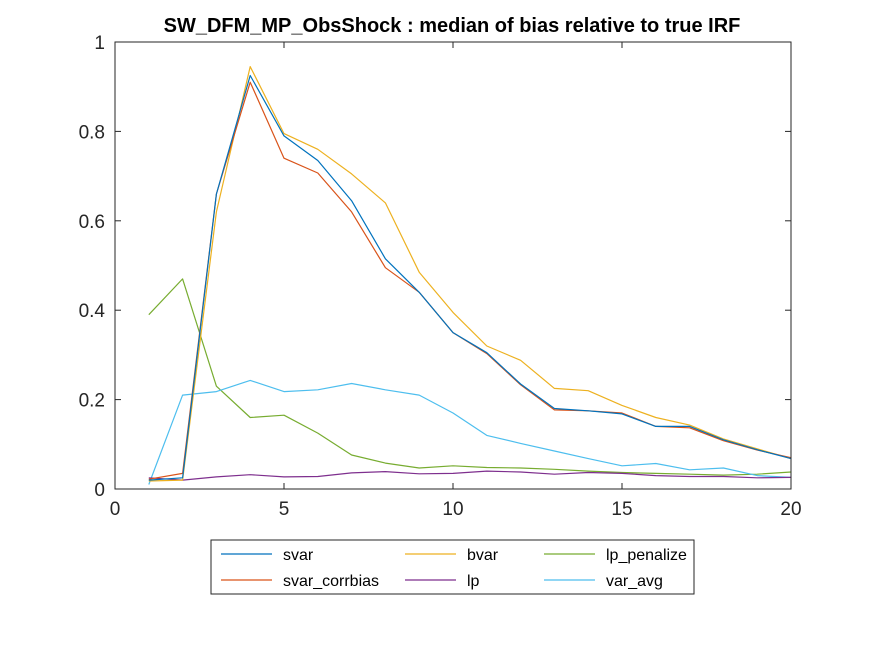 This screenshot has height=656, width=875. I want to click on x-tick-label: 5, so click(284, 509).